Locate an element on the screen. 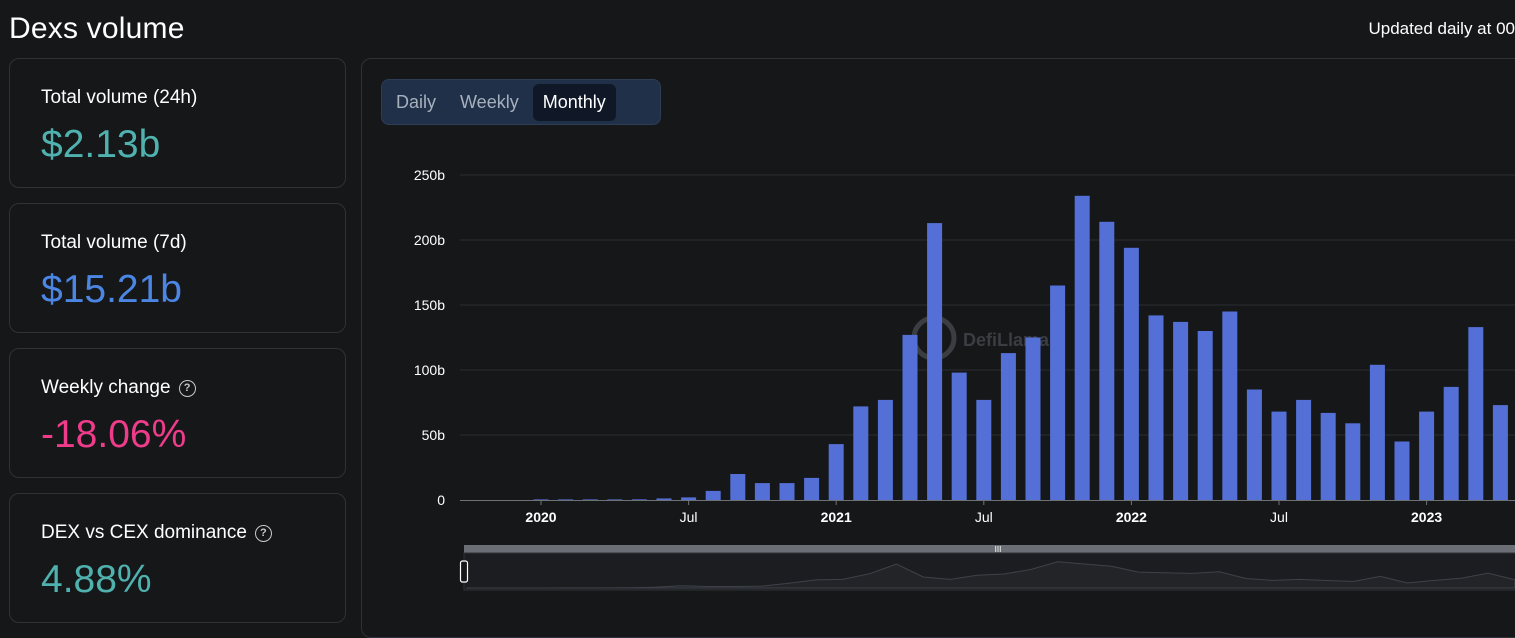 The width and height of the screenshot is (1515, 638). card-label: DEX vs CEX dominance? is located at coordinates (156, 533).